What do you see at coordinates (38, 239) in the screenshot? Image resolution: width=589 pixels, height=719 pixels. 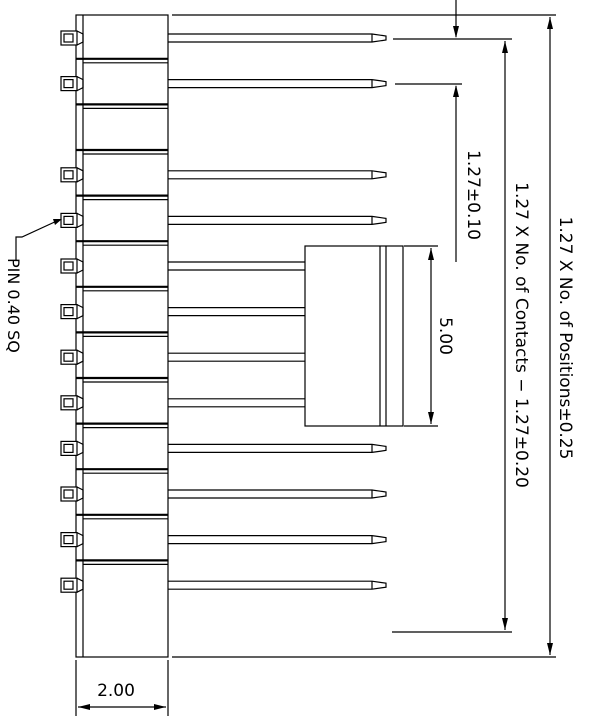 I see `pin-size-leader` at bounding box center [38, 239].